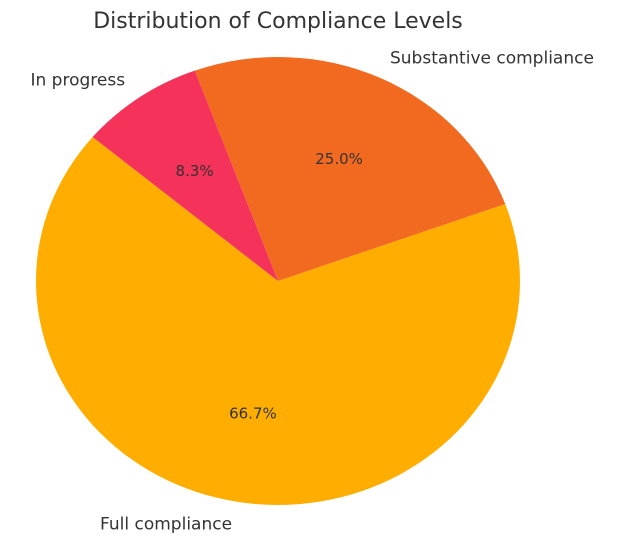  What do you see at coordinates (339, 159) in the screenshot?
I see `slice-percent-label: 25.0%` at bounding box center [339, 159].